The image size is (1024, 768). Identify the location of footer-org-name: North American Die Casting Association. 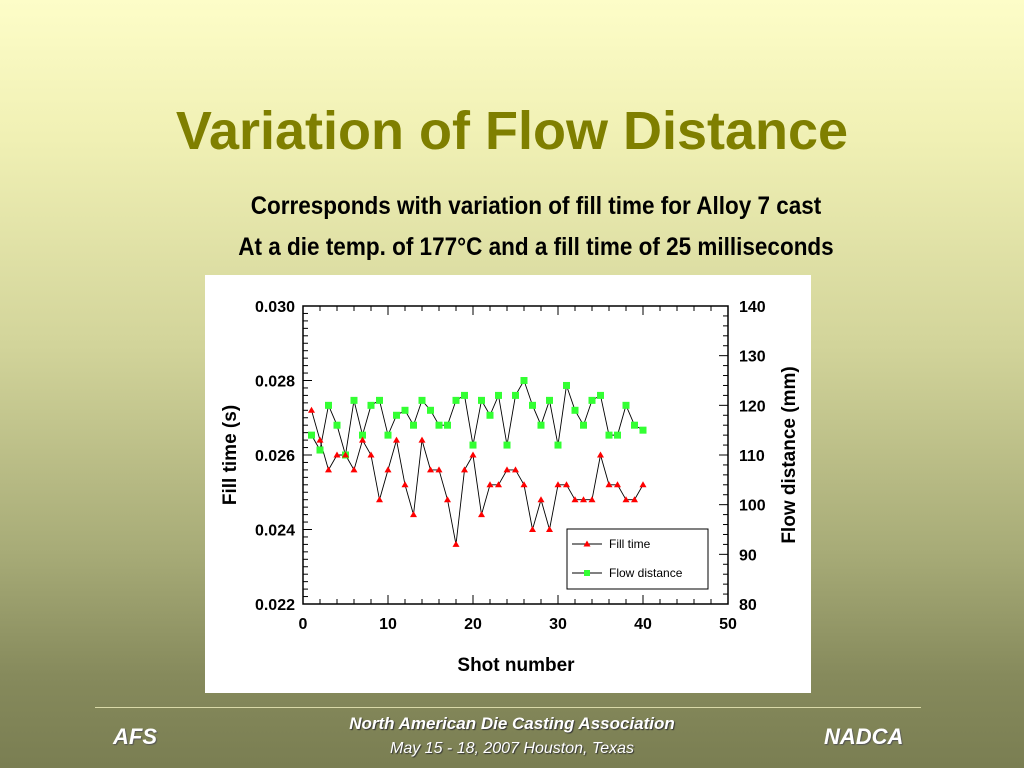
(512, 723).